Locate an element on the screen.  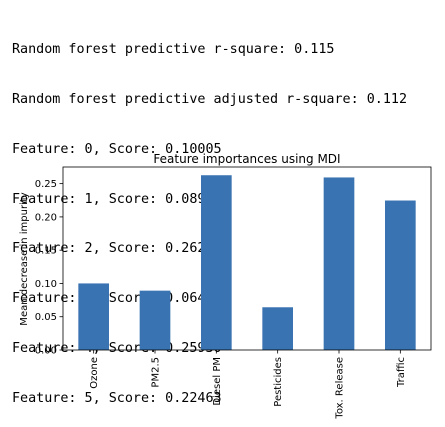
y-tick-label: 0.20 is located at coordinates (46, 217).